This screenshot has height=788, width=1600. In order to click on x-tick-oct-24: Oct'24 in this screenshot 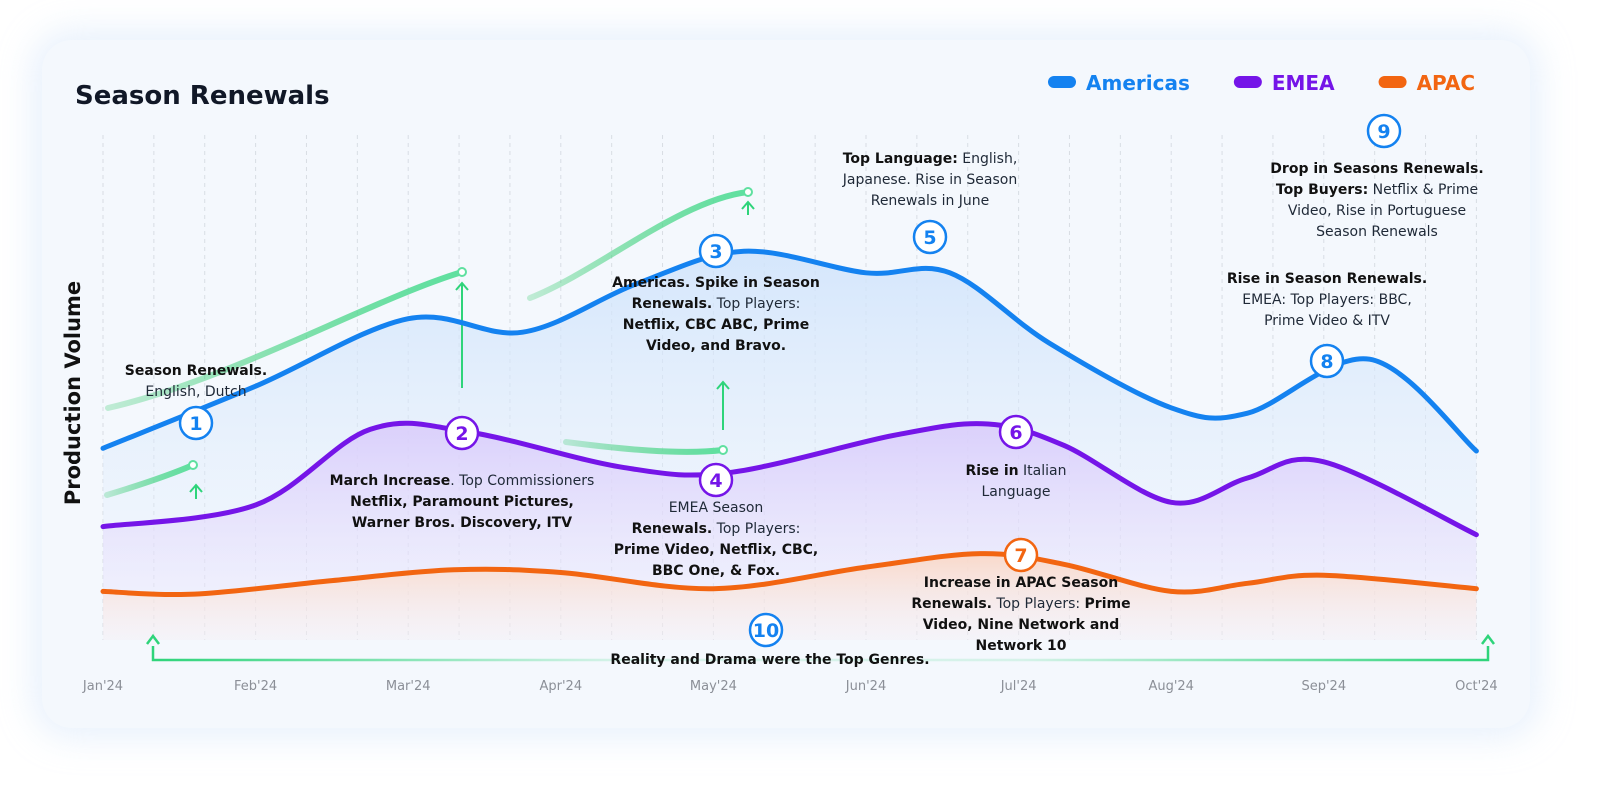, I will do `click(1476, 686)`.